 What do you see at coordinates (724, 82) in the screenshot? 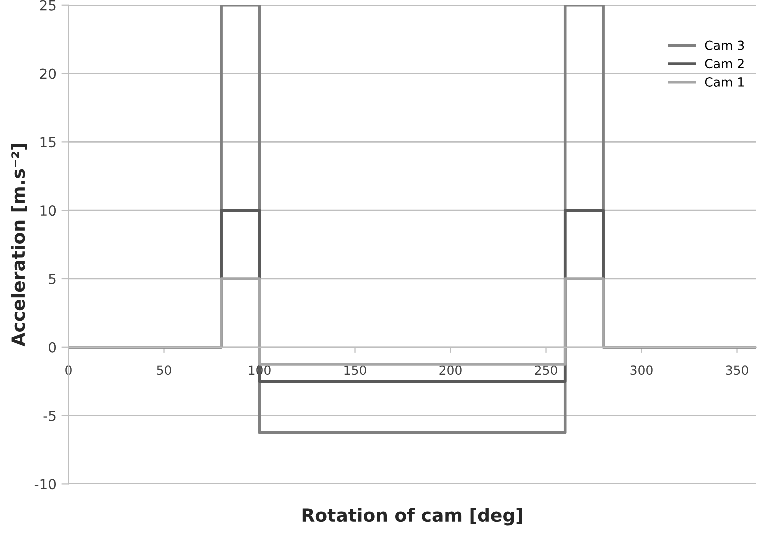
I see `legend-label: Cam 1` at bounding box center [724, 82].